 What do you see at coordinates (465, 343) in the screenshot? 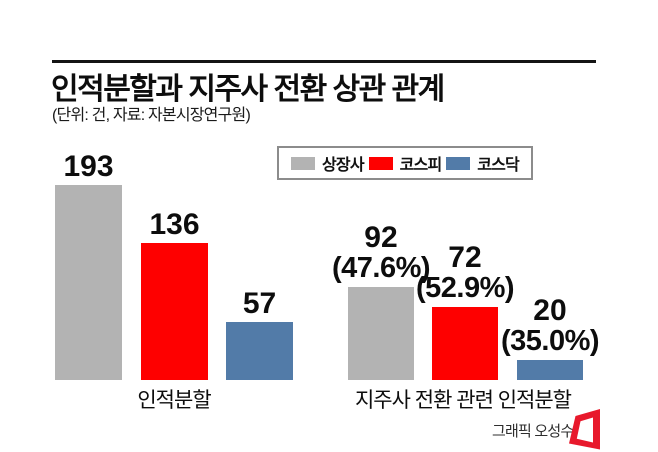
I see `bar-kospi-group2` at bounding box center [465, 343].